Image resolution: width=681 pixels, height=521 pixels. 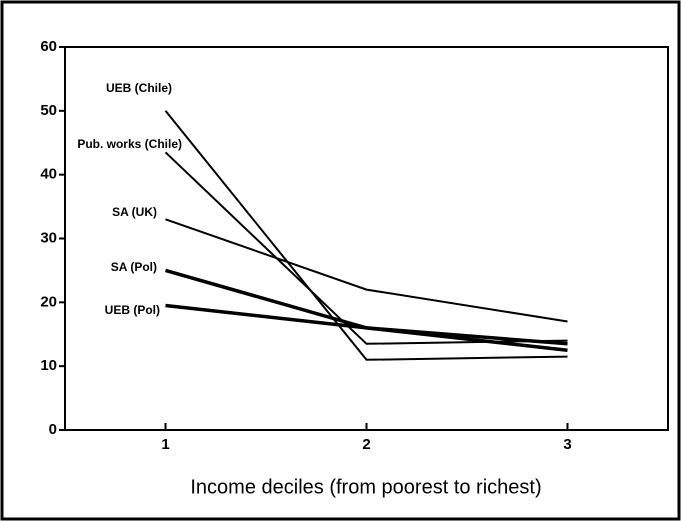 What do you see at coordinates (365, 487) in the screenshot?
I see `x-axis-label: Income deciles (from poorest to richest)` at bounding box center [365, 487].